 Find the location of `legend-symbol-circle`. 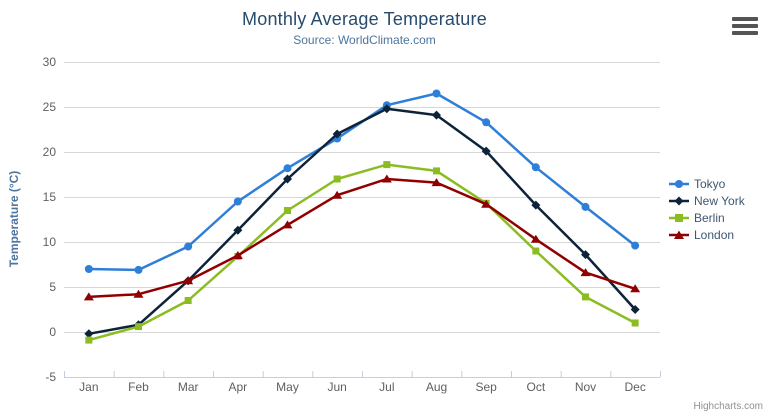

legend-symbol-circle is located at coordinates (679, 183).